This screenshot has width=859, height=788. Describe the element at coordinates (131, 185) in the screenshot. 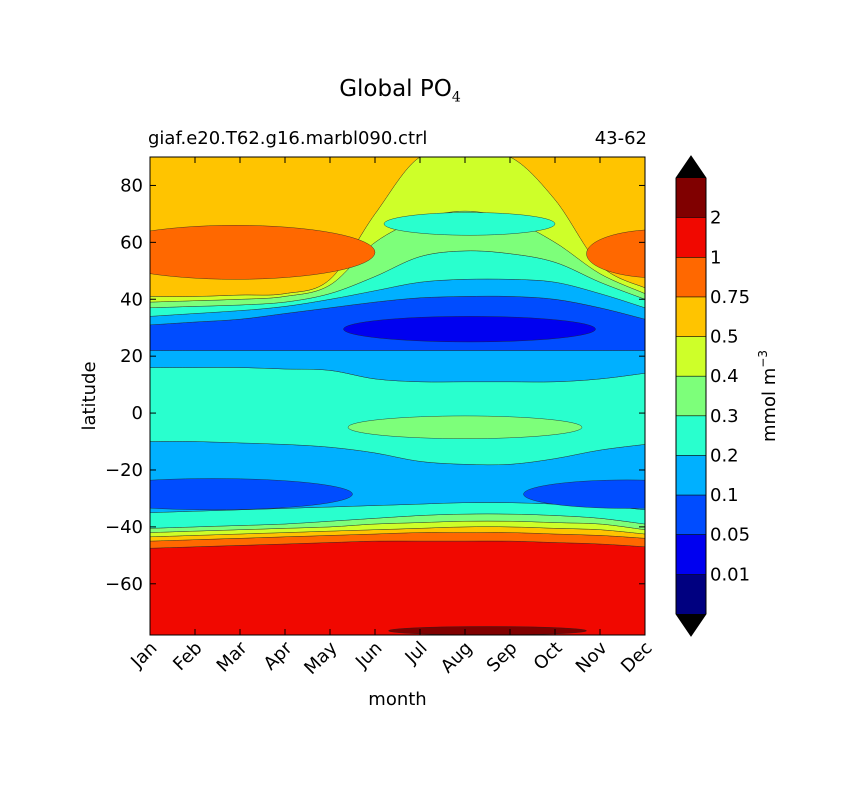

I see `y-tick-label-0: 80` at that location.